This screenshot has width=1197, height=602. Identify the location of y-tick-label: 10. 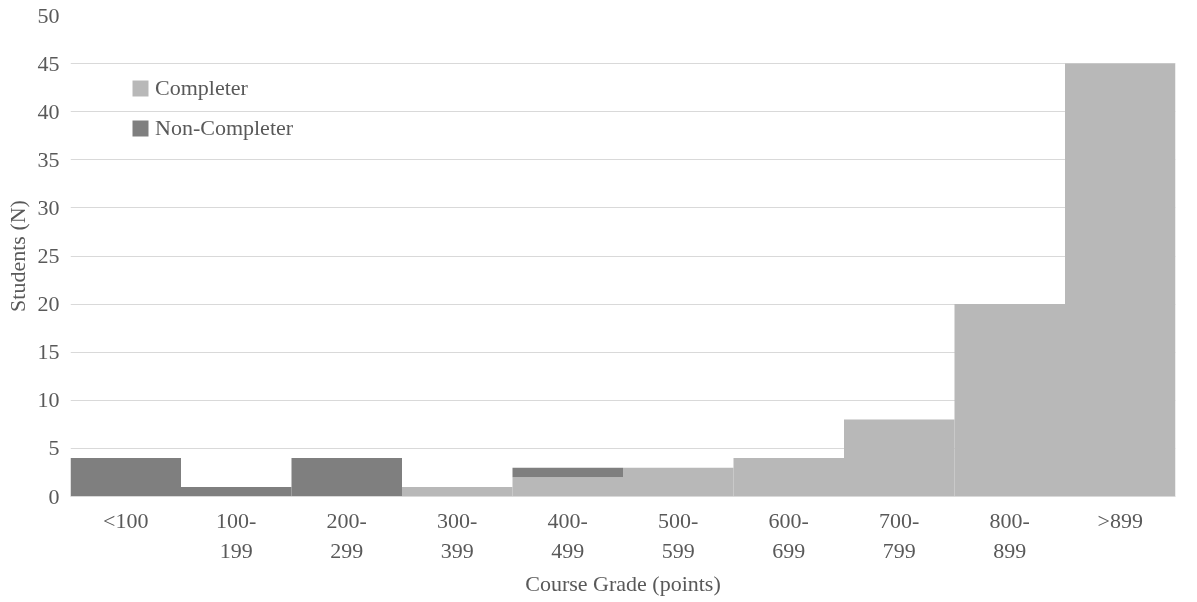
(48, 400).